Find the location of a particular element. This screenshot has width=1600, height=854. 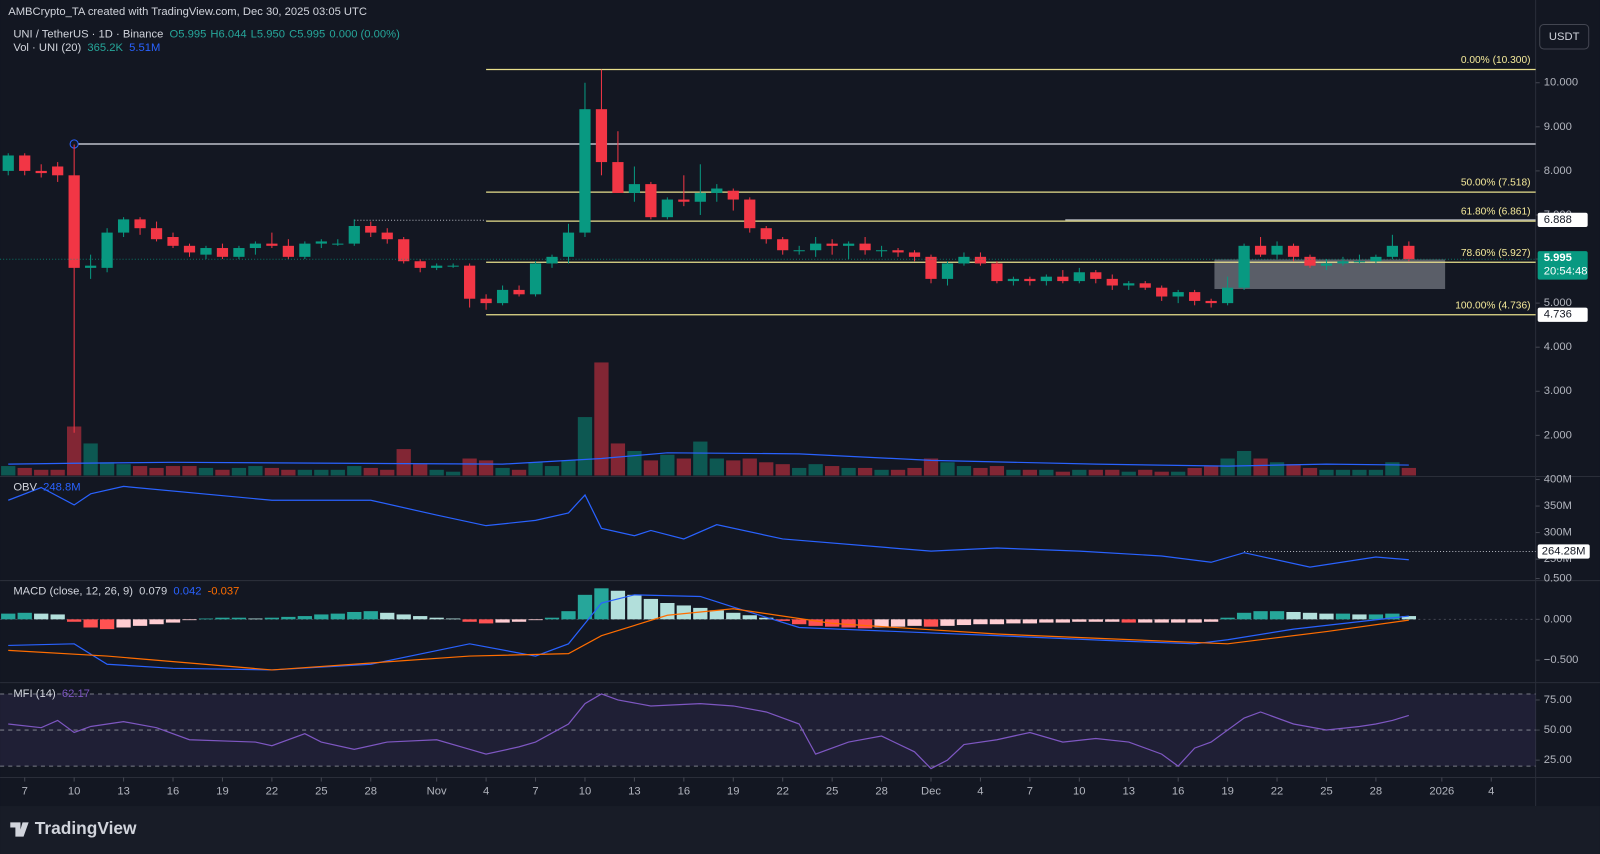

ohlc-value: O5.995 is located at coordinates (188, 35).